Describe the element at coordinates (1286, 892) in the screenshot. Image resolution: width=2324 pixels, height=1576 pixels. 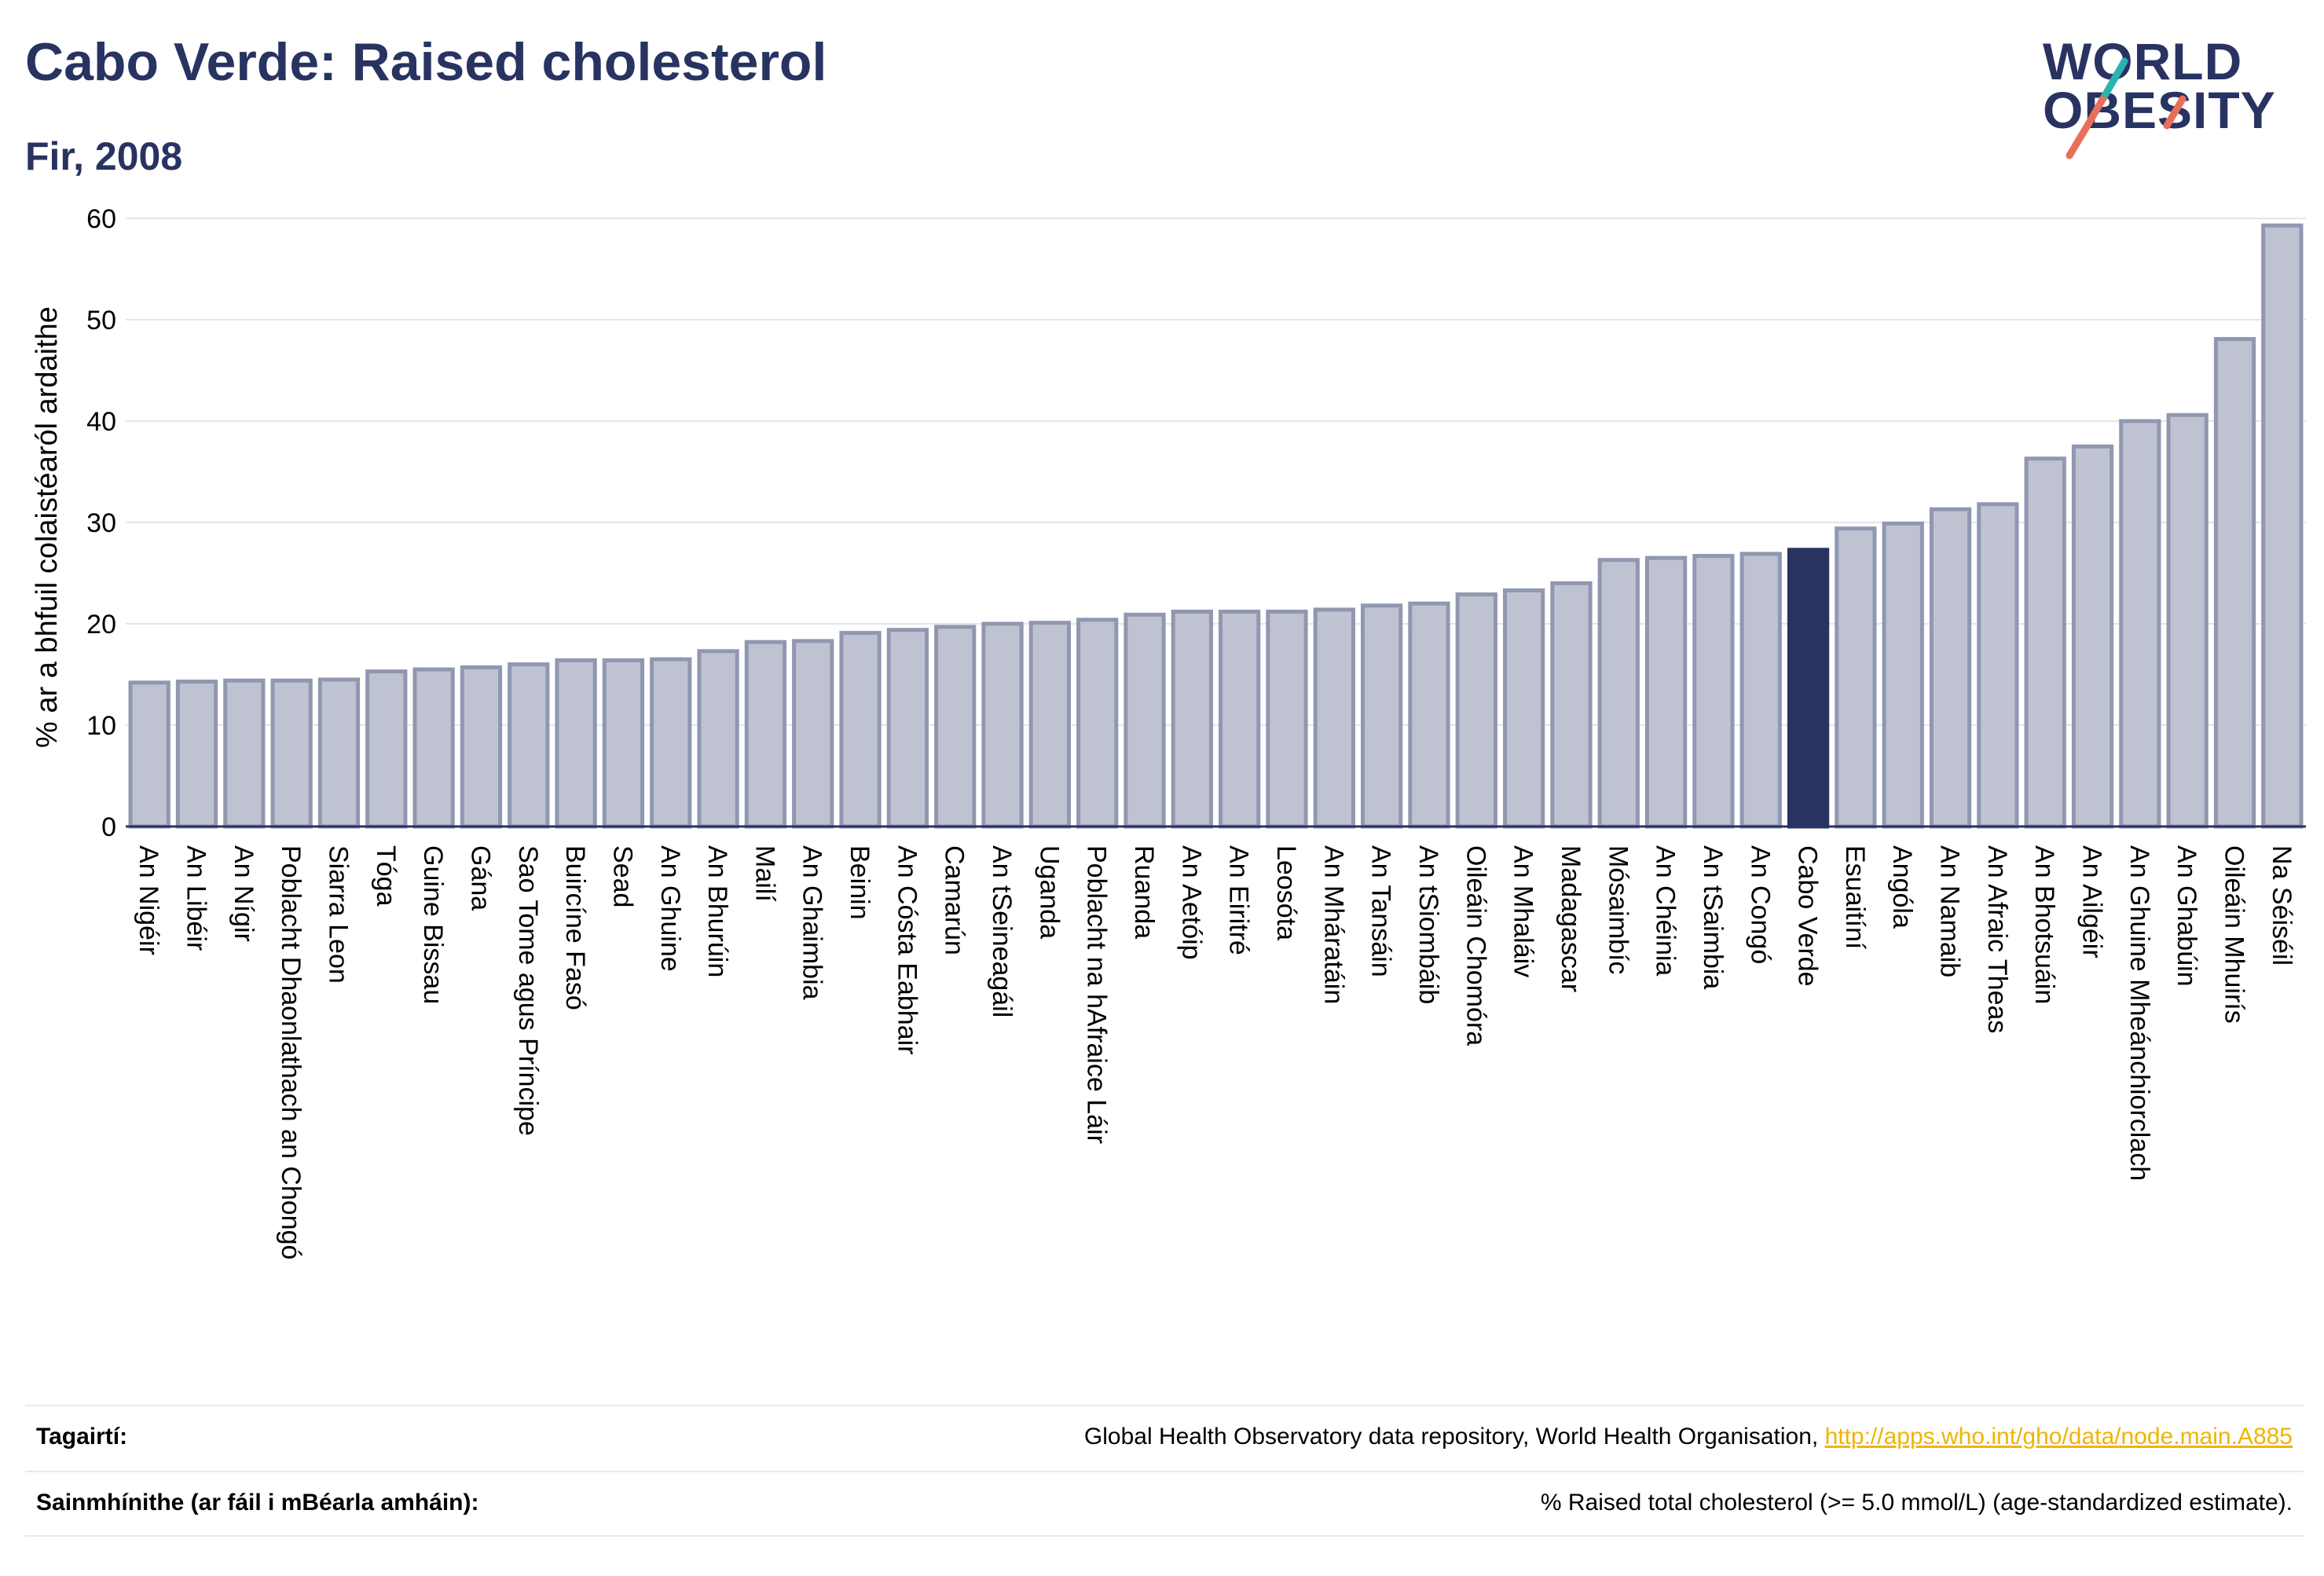
I see `x-tick-label: Leosóta` at that location.